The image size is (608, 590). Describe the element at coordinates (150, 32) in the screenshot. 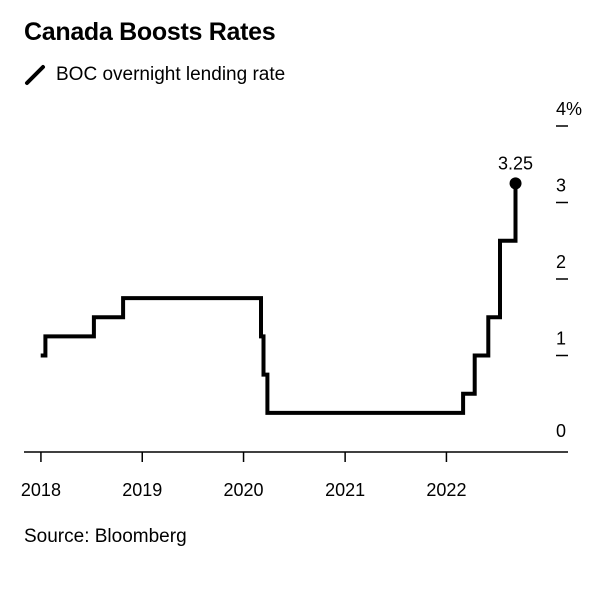

I see `chart-title: Canada Boosts Rates` at that location.